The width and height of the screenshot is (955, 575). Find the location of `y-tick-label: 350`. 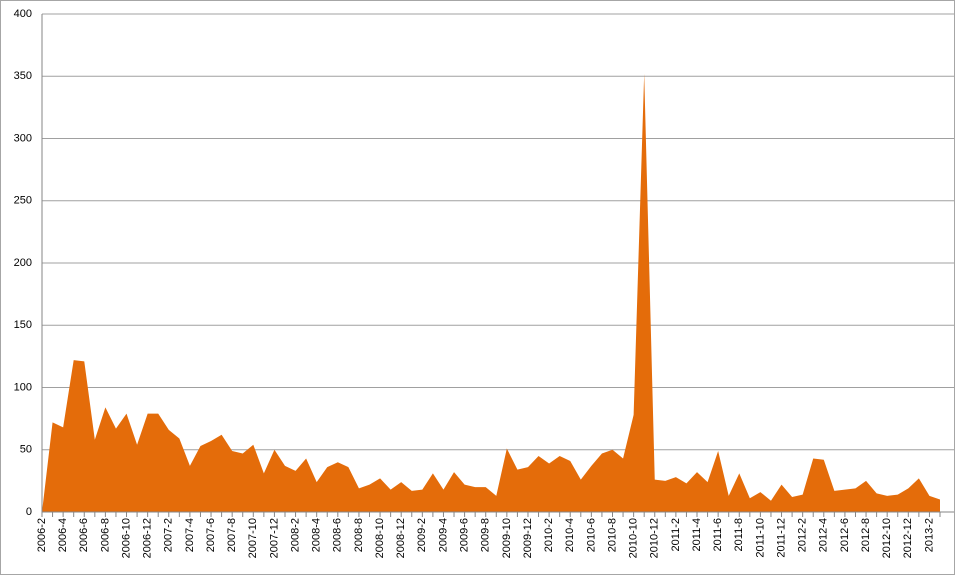

y-tick-label: 350 is located at coordinates (23, 76).